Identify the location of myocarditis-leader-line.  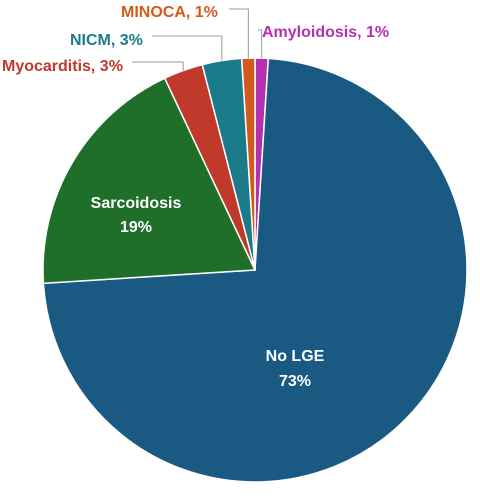
(158, 66).